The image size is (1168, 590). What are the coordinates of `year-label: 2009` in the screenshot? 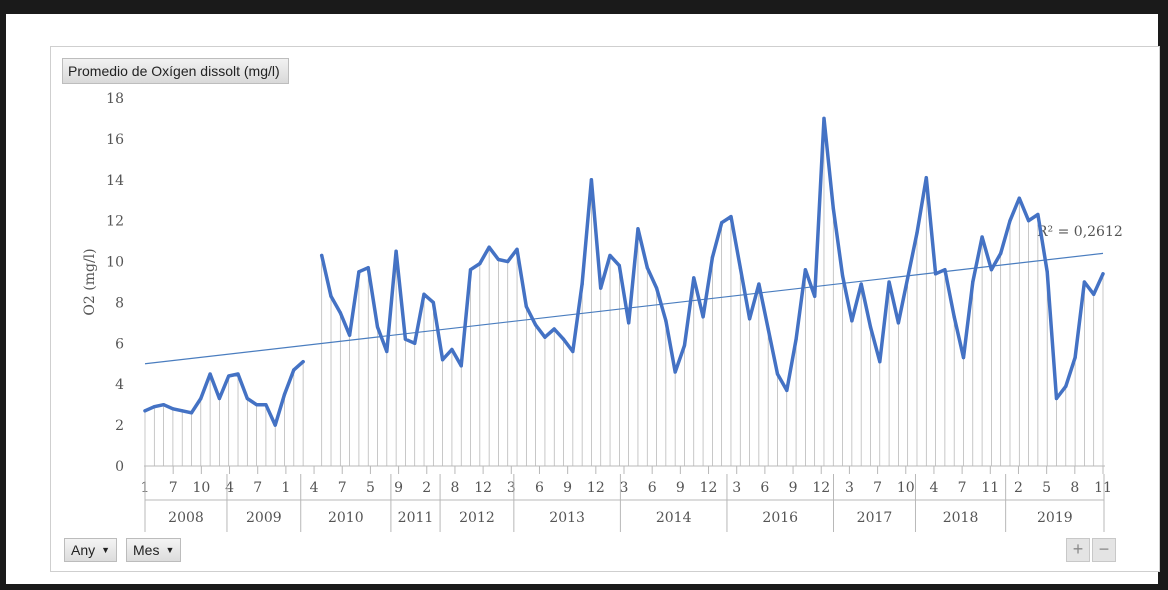 It's located at (264, 518).